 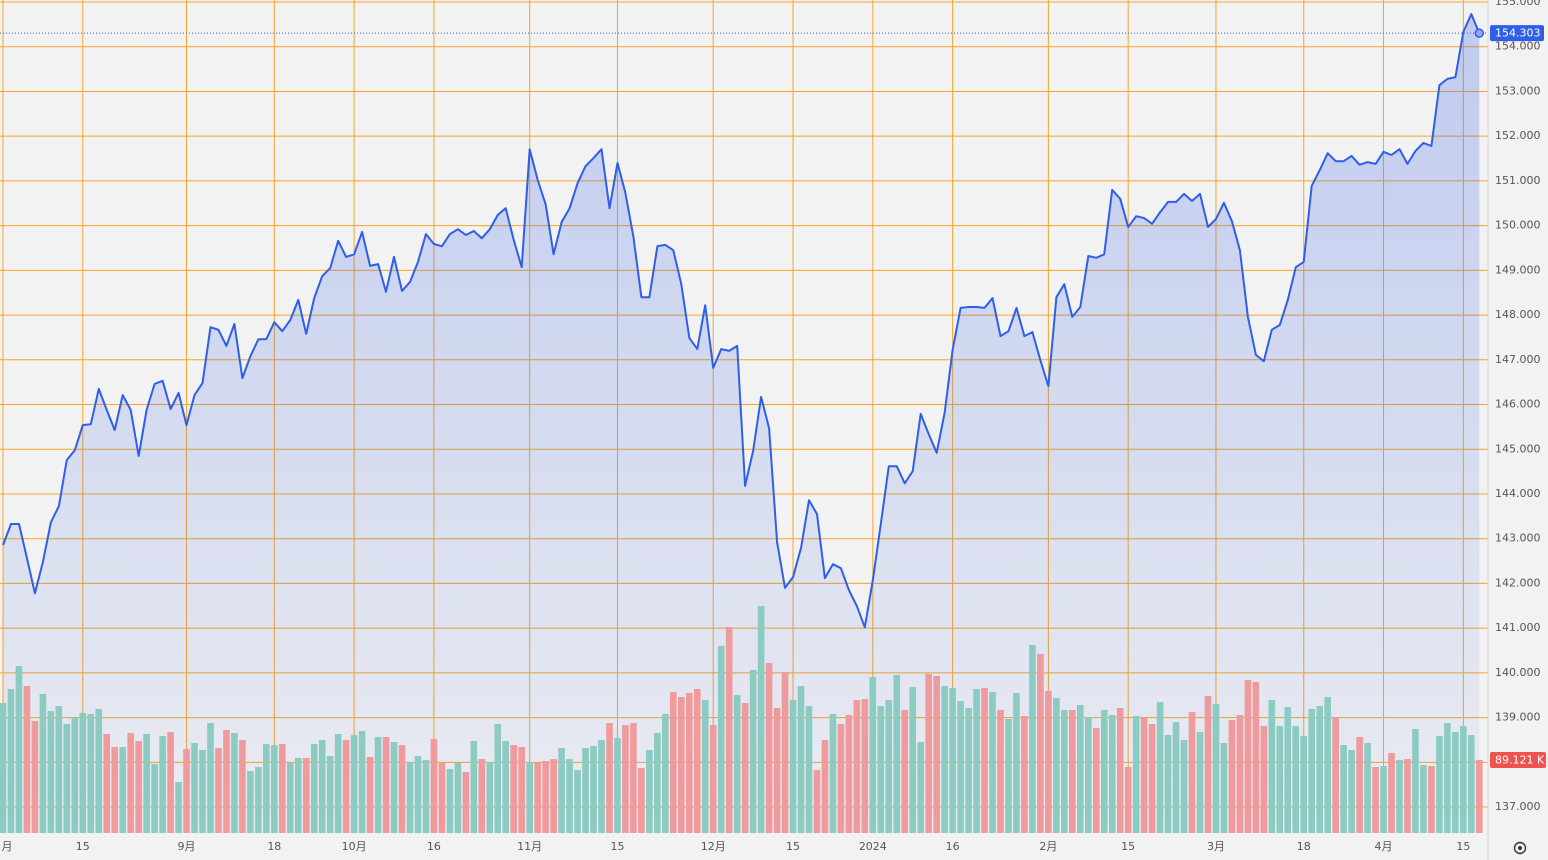 What do you see at coordinates (354, 846) in the screenshot?
I see `x-tick-label: 10月` at bounding box center [354, 846].